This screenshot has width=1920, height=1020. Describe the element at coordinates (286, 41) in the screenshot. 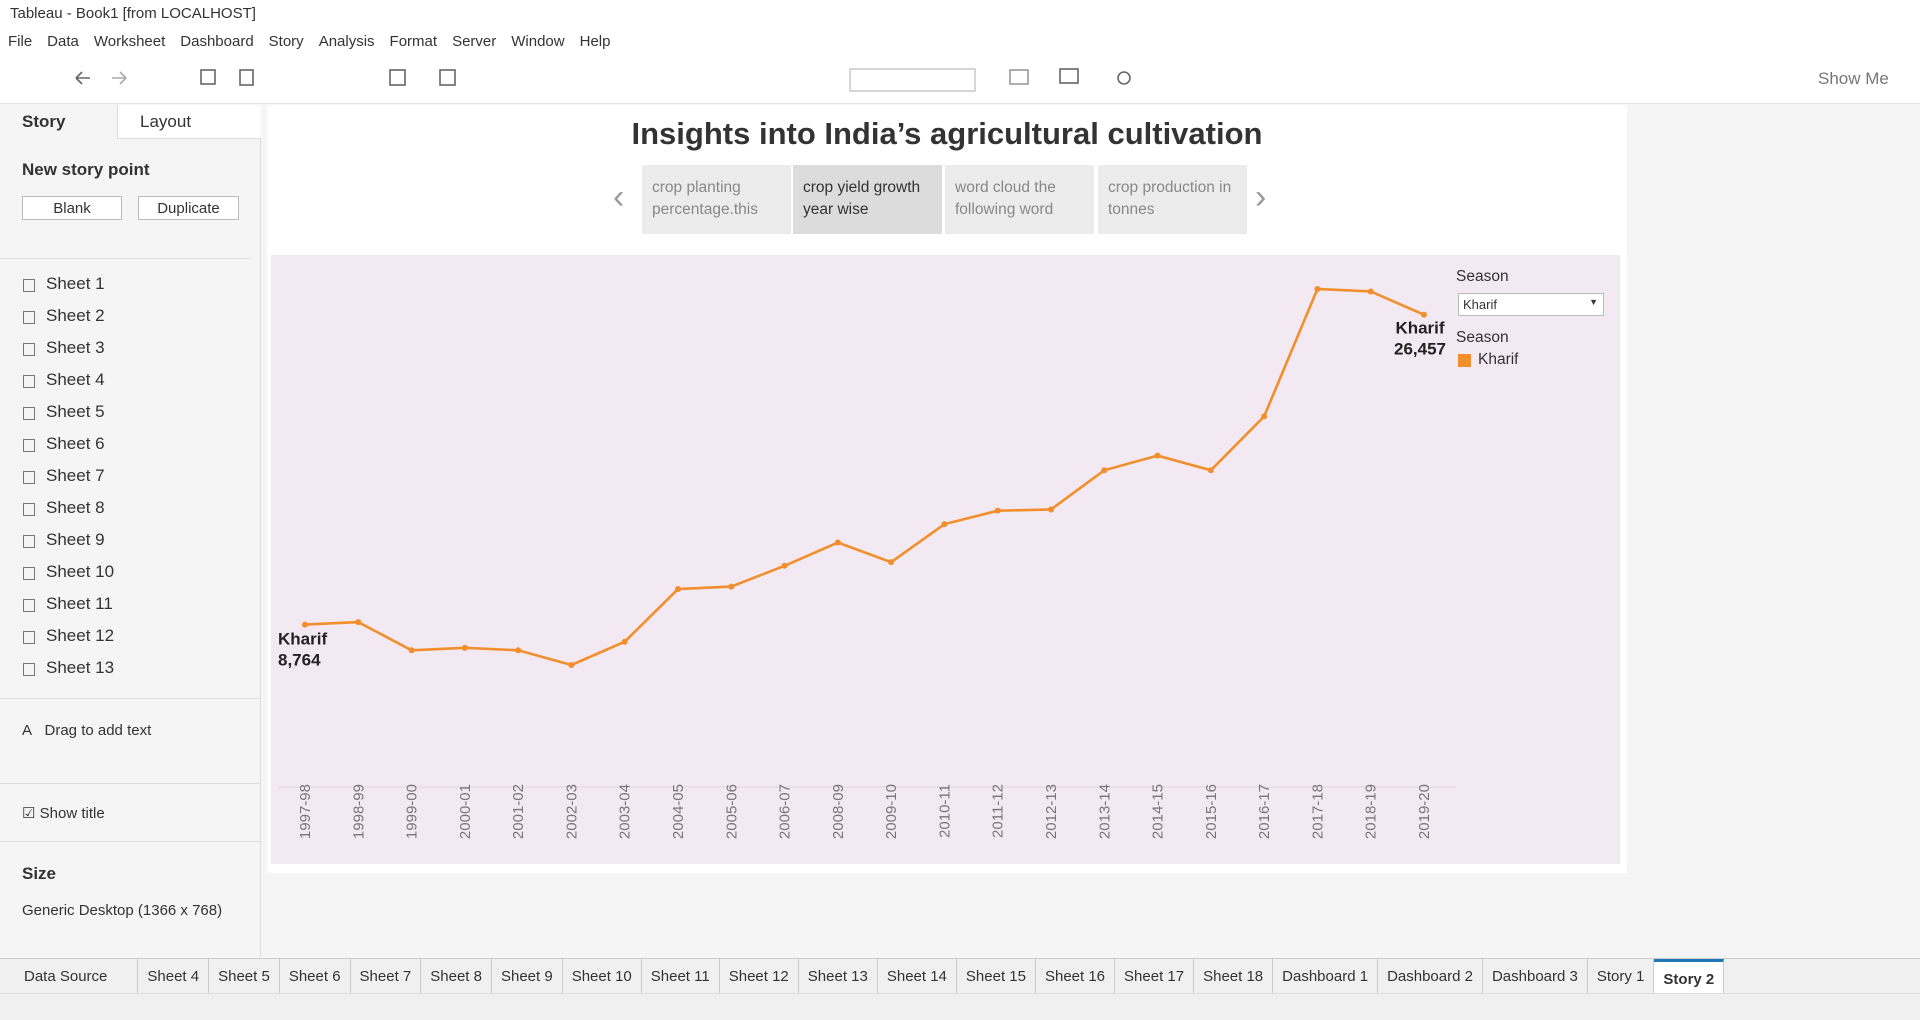

I see `menu-item: Story` at that location.